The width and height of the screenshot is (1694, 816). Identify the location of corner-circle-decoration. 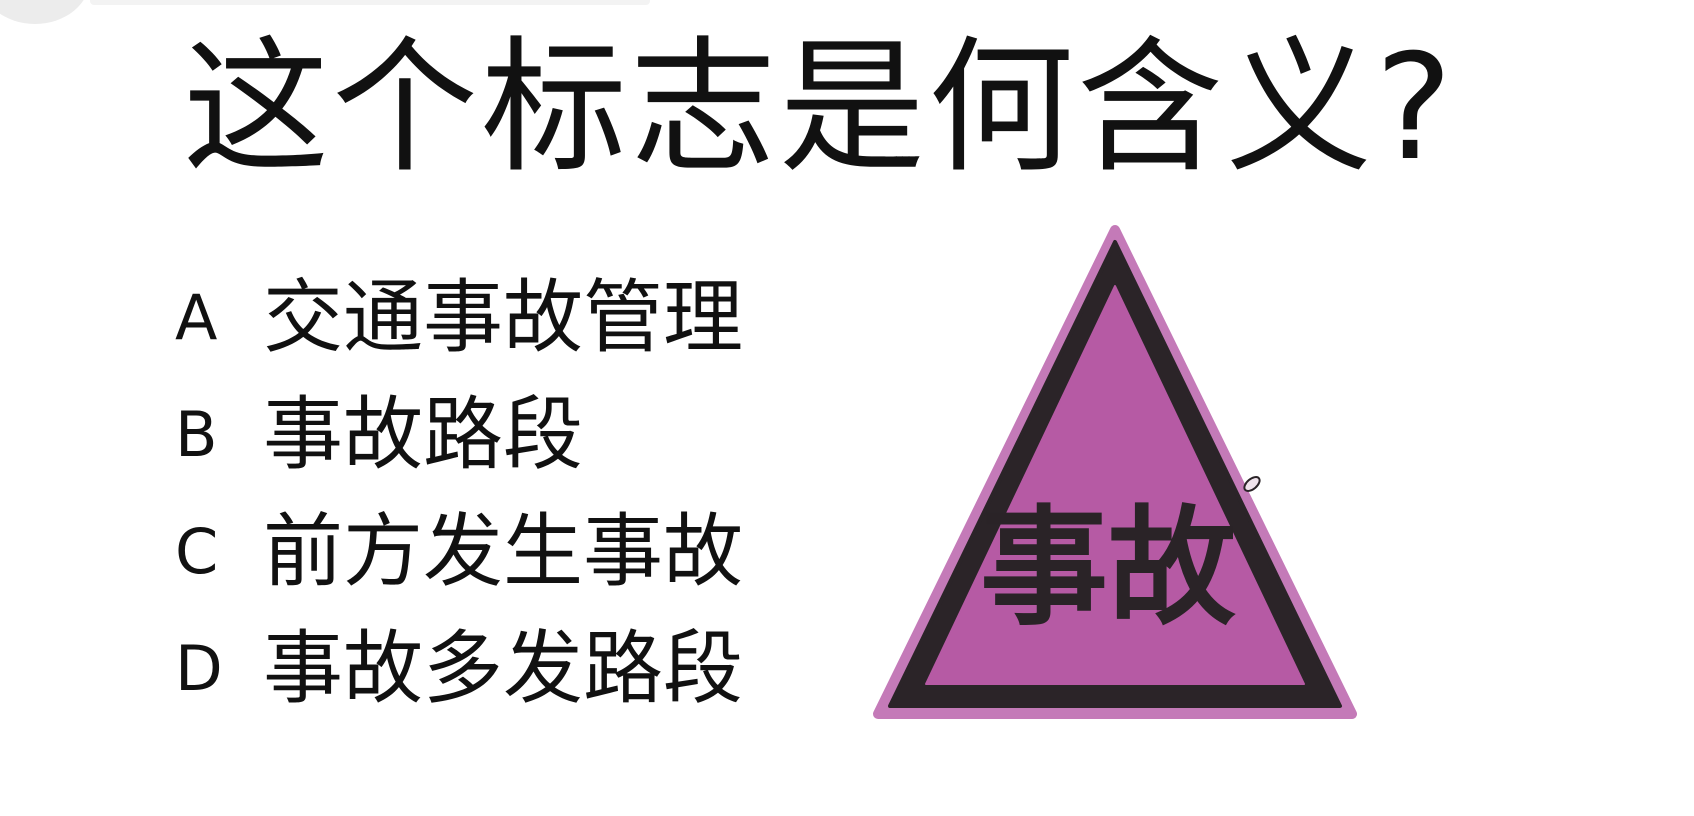
(45, 12).